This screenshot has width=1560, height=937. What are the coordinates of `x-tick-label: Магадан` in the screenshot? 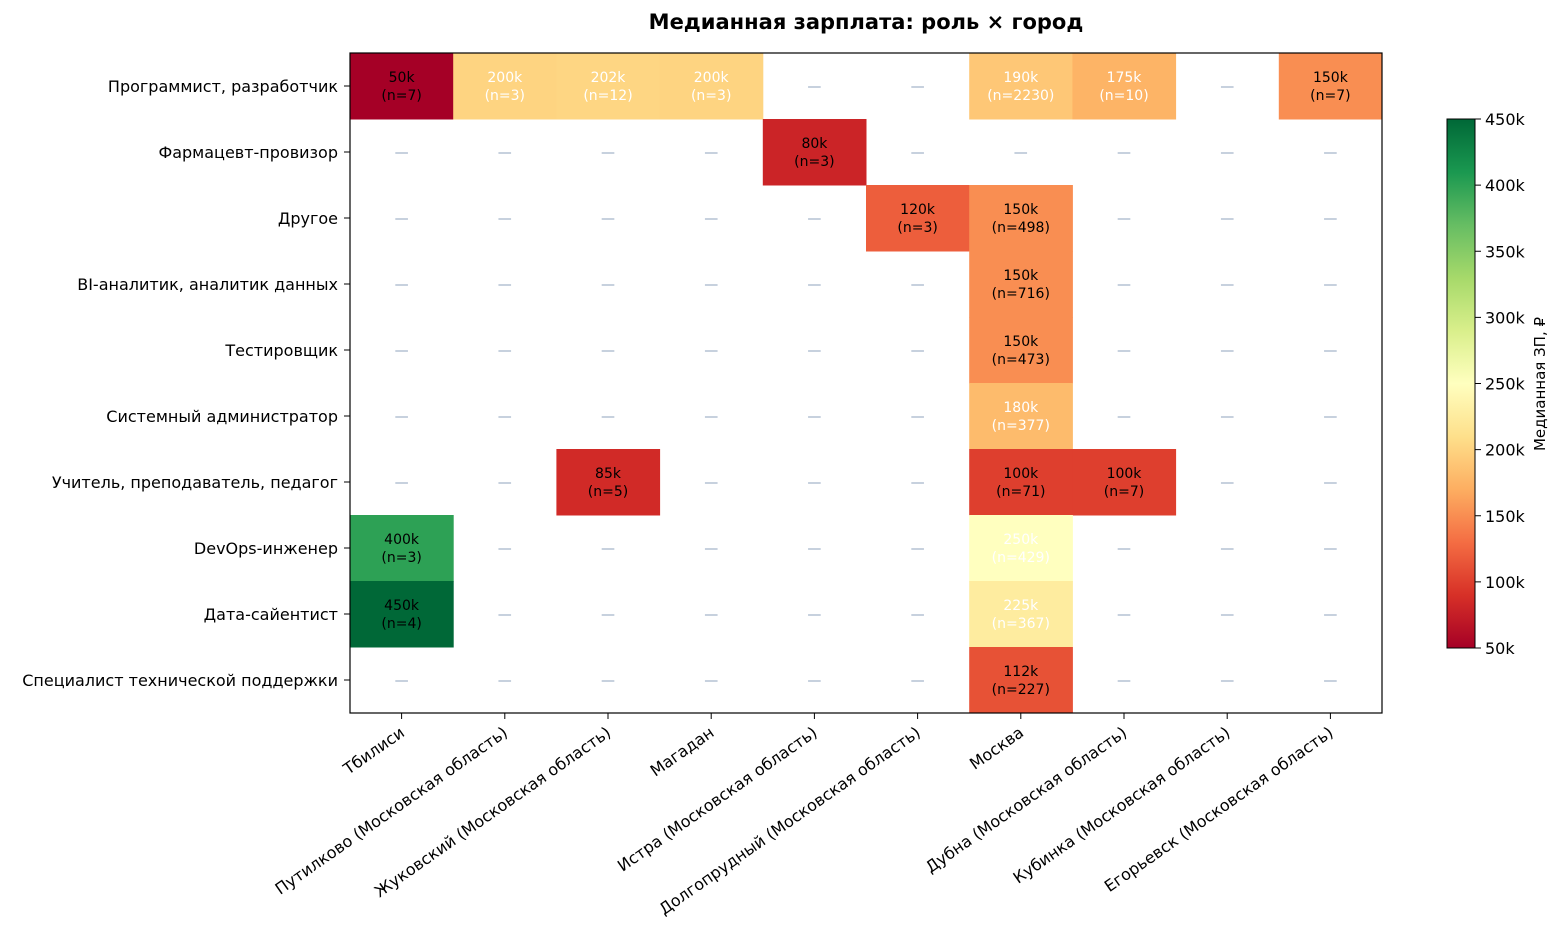 It's located at (682, 752).